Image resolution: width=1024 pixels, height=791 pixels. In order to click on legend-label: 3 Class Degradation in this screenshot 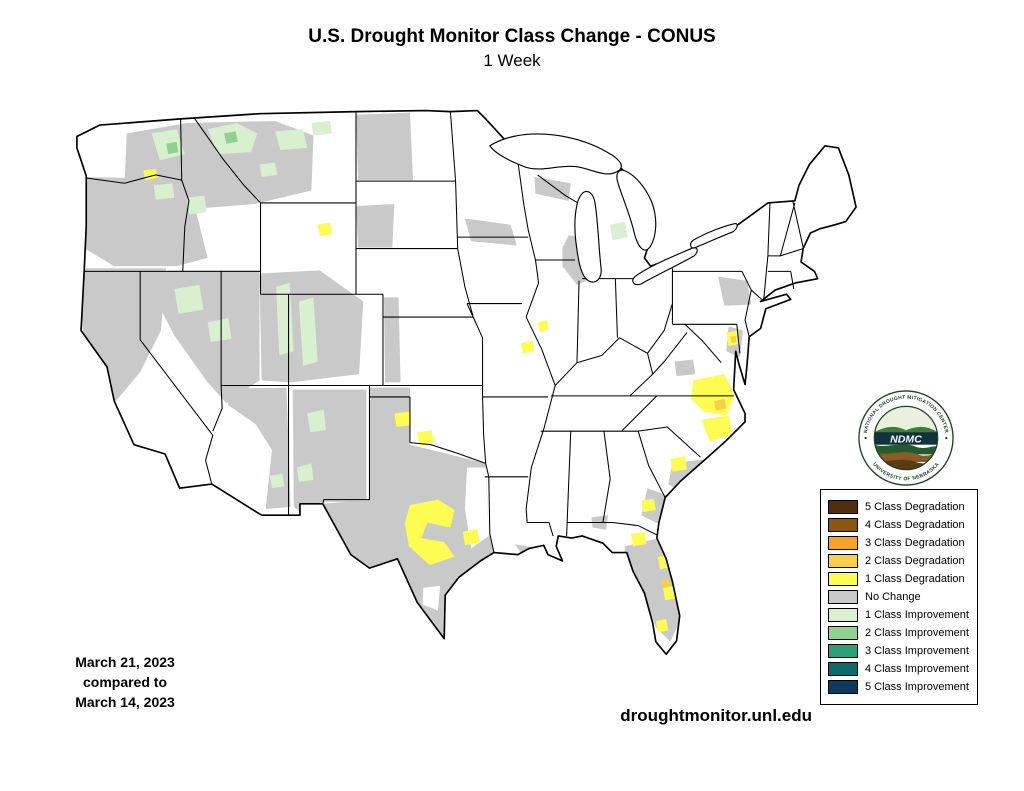, I will do `click(915, 543)`.